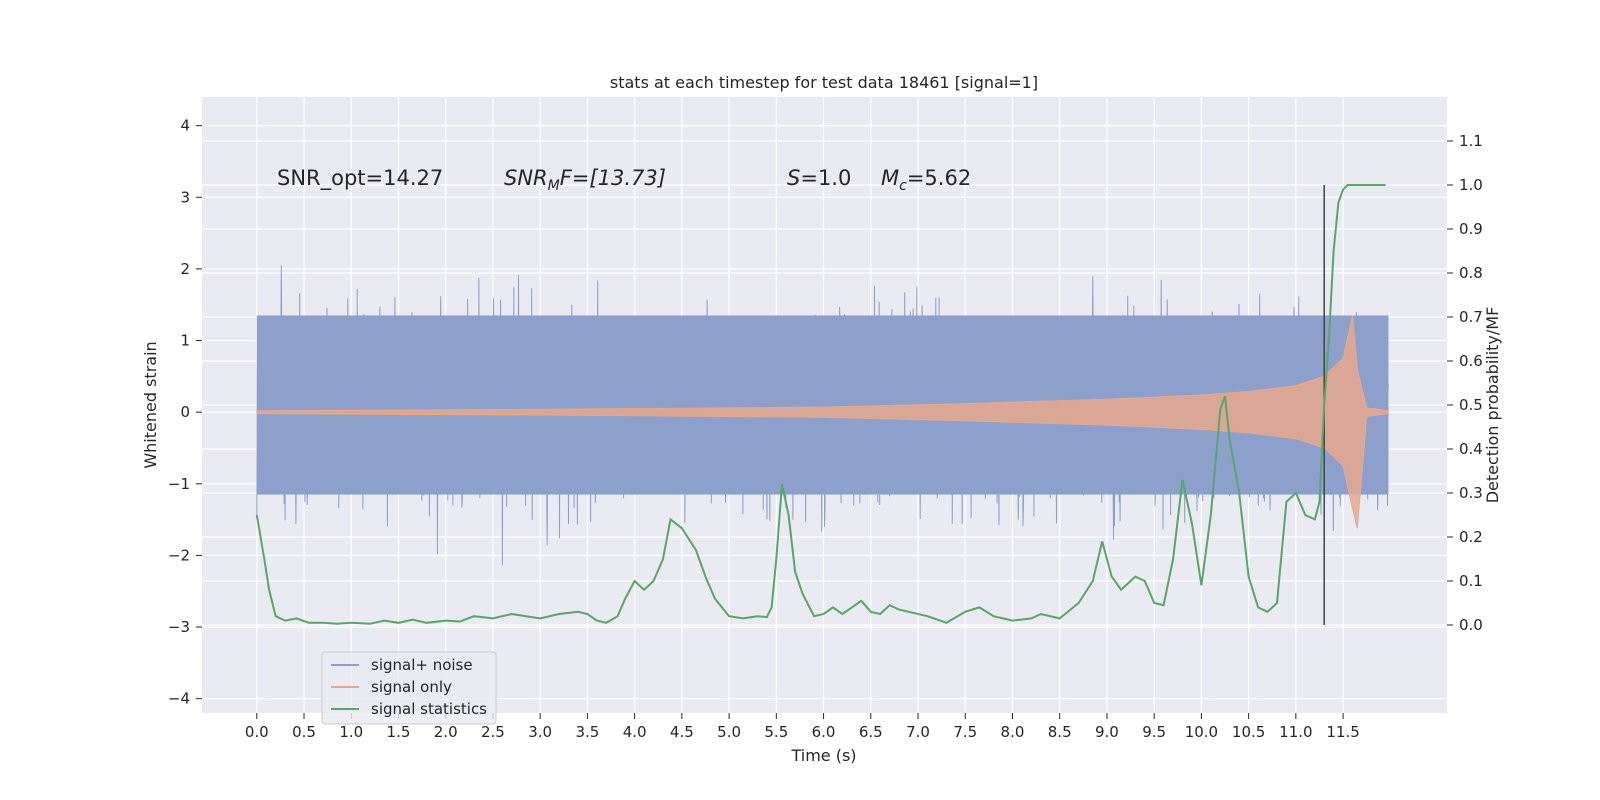 The image size is (1600, 800). I want to click on y-tick-label-right: 0.9, so click(1471, 229).